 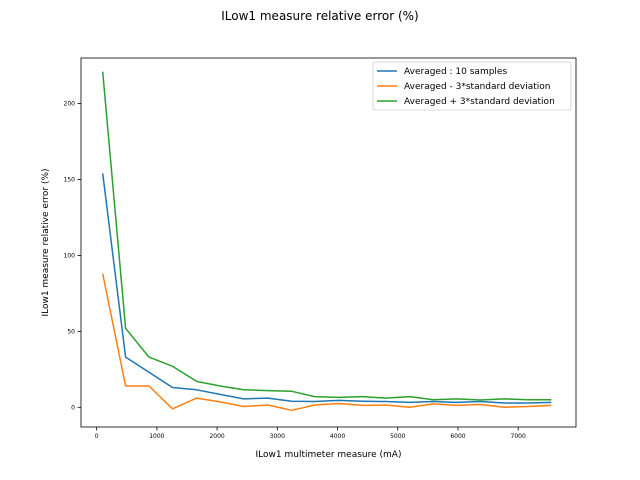 I want to click on x-tick-label: 7000, so click(x=518, y=436).